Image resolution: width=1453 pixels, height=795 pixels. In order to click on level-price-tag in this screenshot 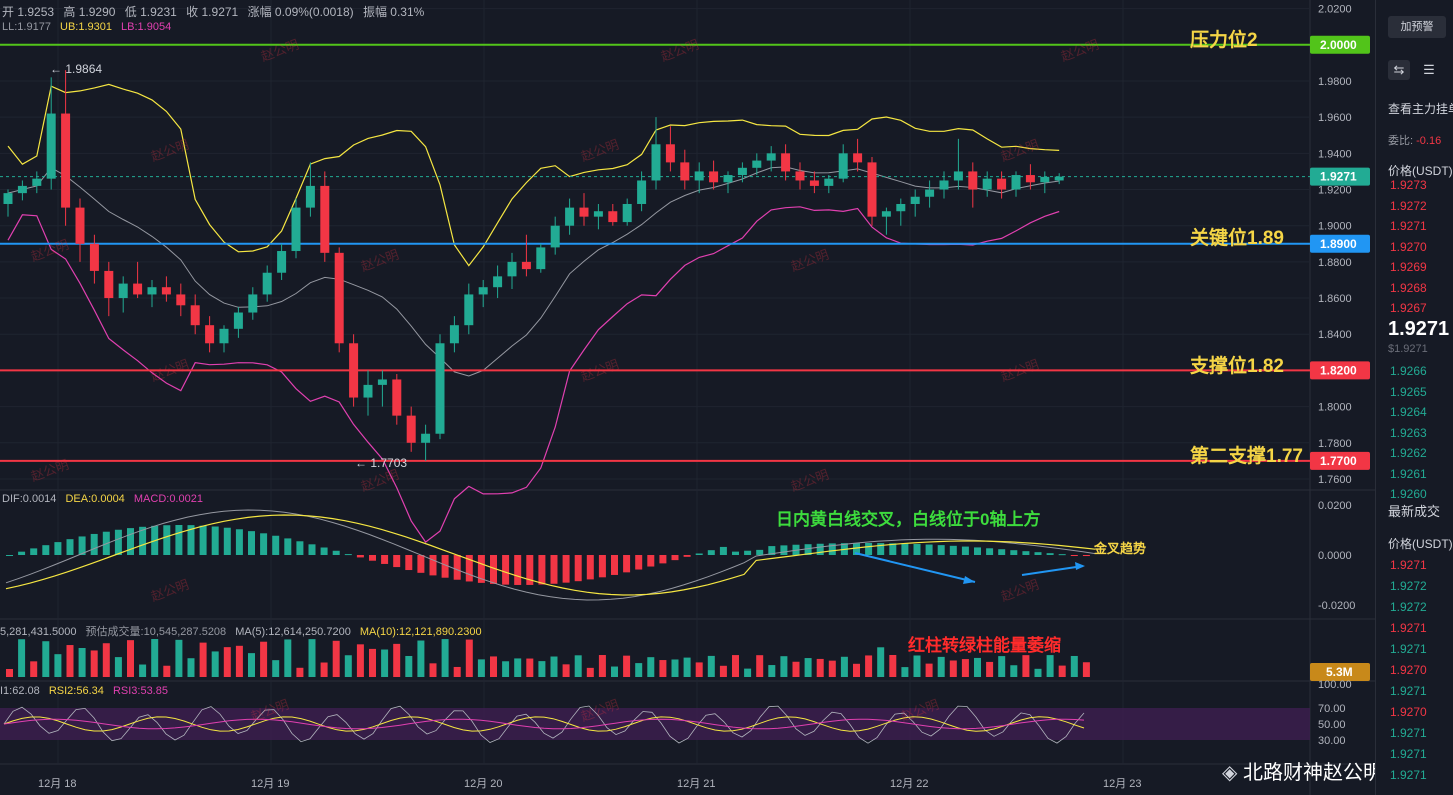, I will do `click(1340, 44)`.